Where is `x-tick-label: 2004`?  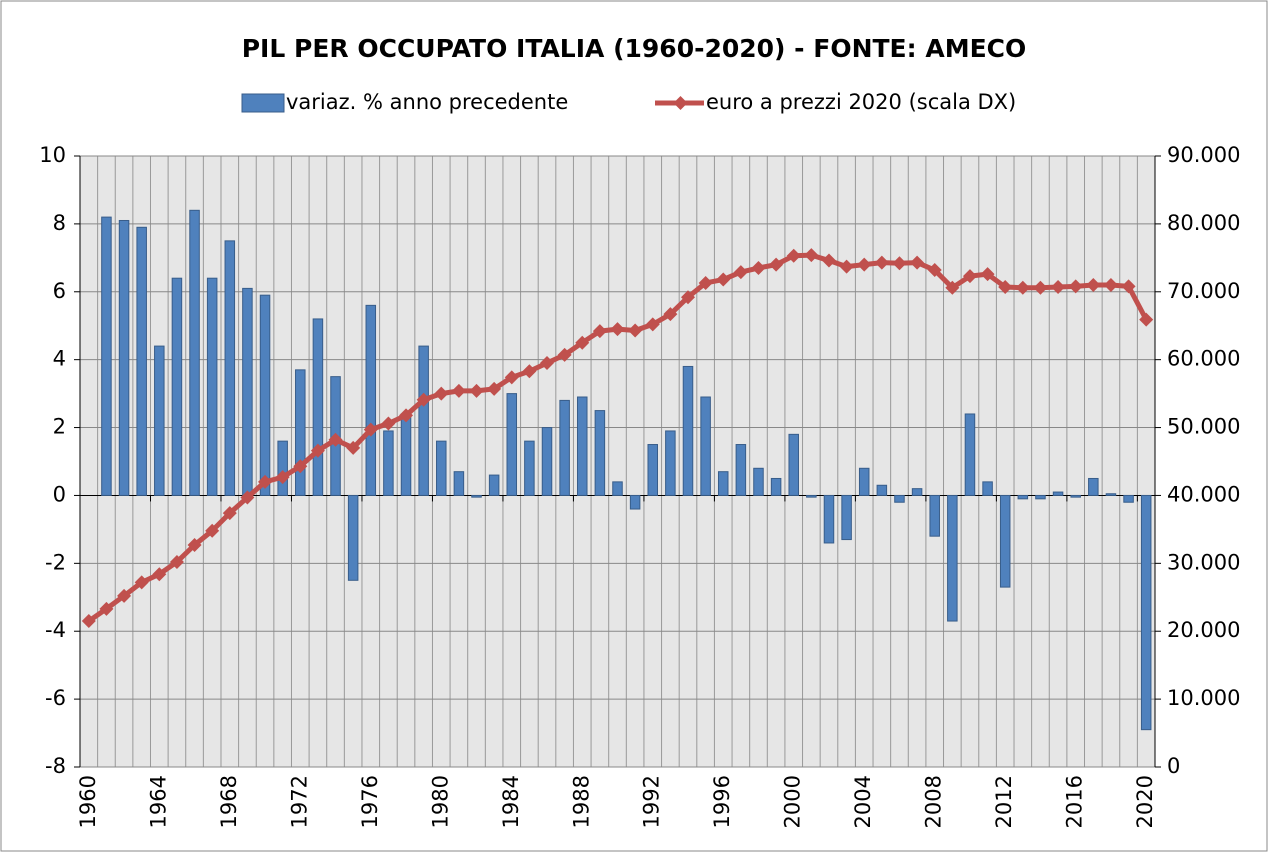 x-tick-label: 2004 is located at coordinates (863, 801).